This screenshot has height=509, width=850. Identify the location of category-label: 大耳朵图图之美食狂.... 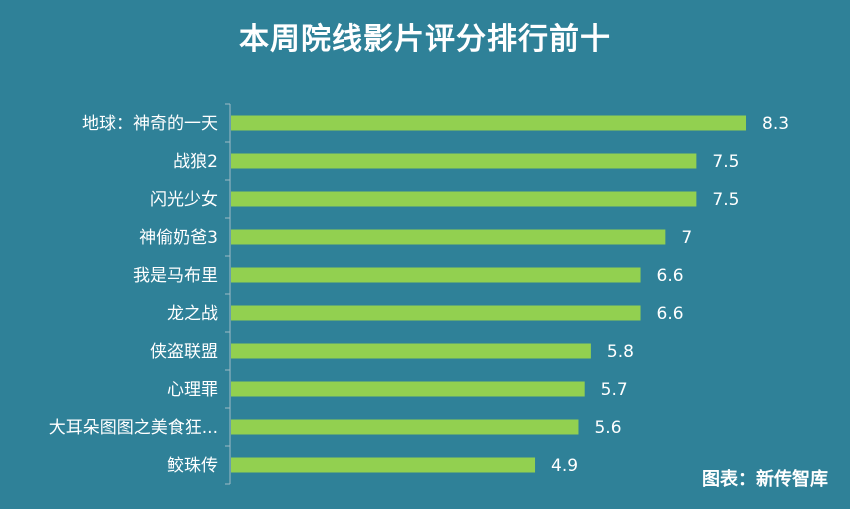
(133, 428).